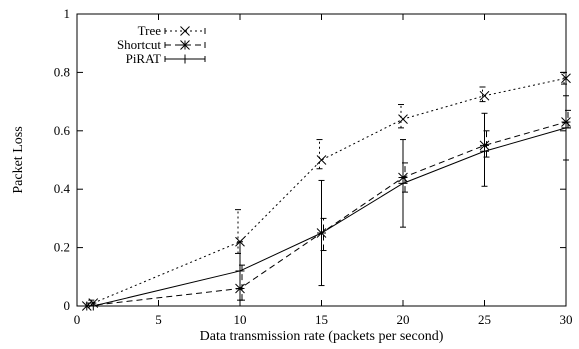 The height and width of the screenshot is (349, 579). I want to click on y-tick-label: 0, so click(67, 305).